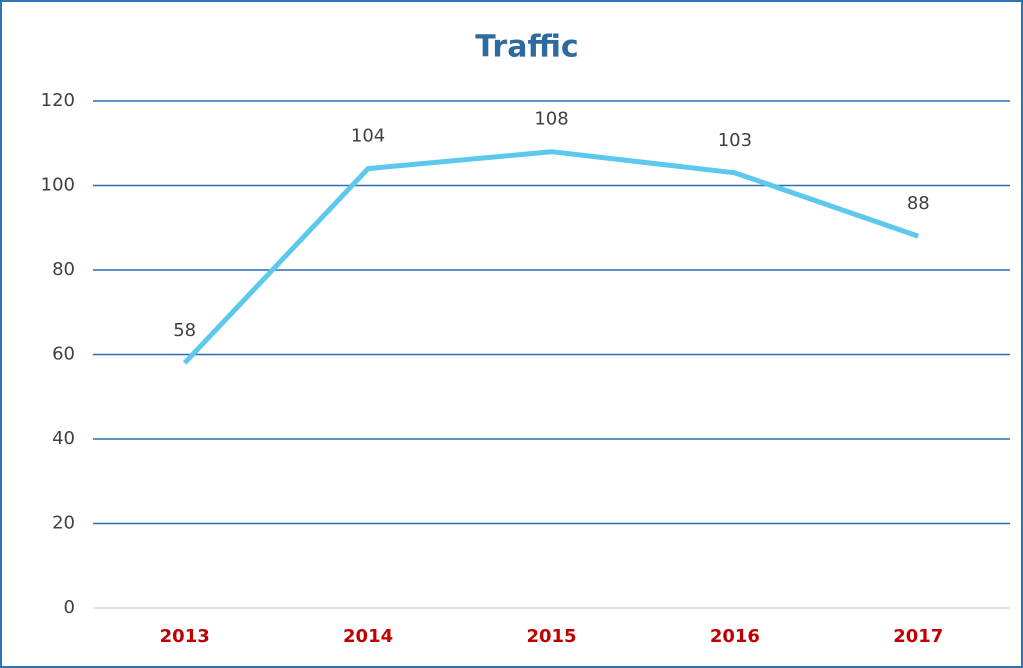 This screenshot has width=1023, height=668. Describe the element at coordinates (63, 438) in the screenshot. I see `y-tick-label: 40` at that location.